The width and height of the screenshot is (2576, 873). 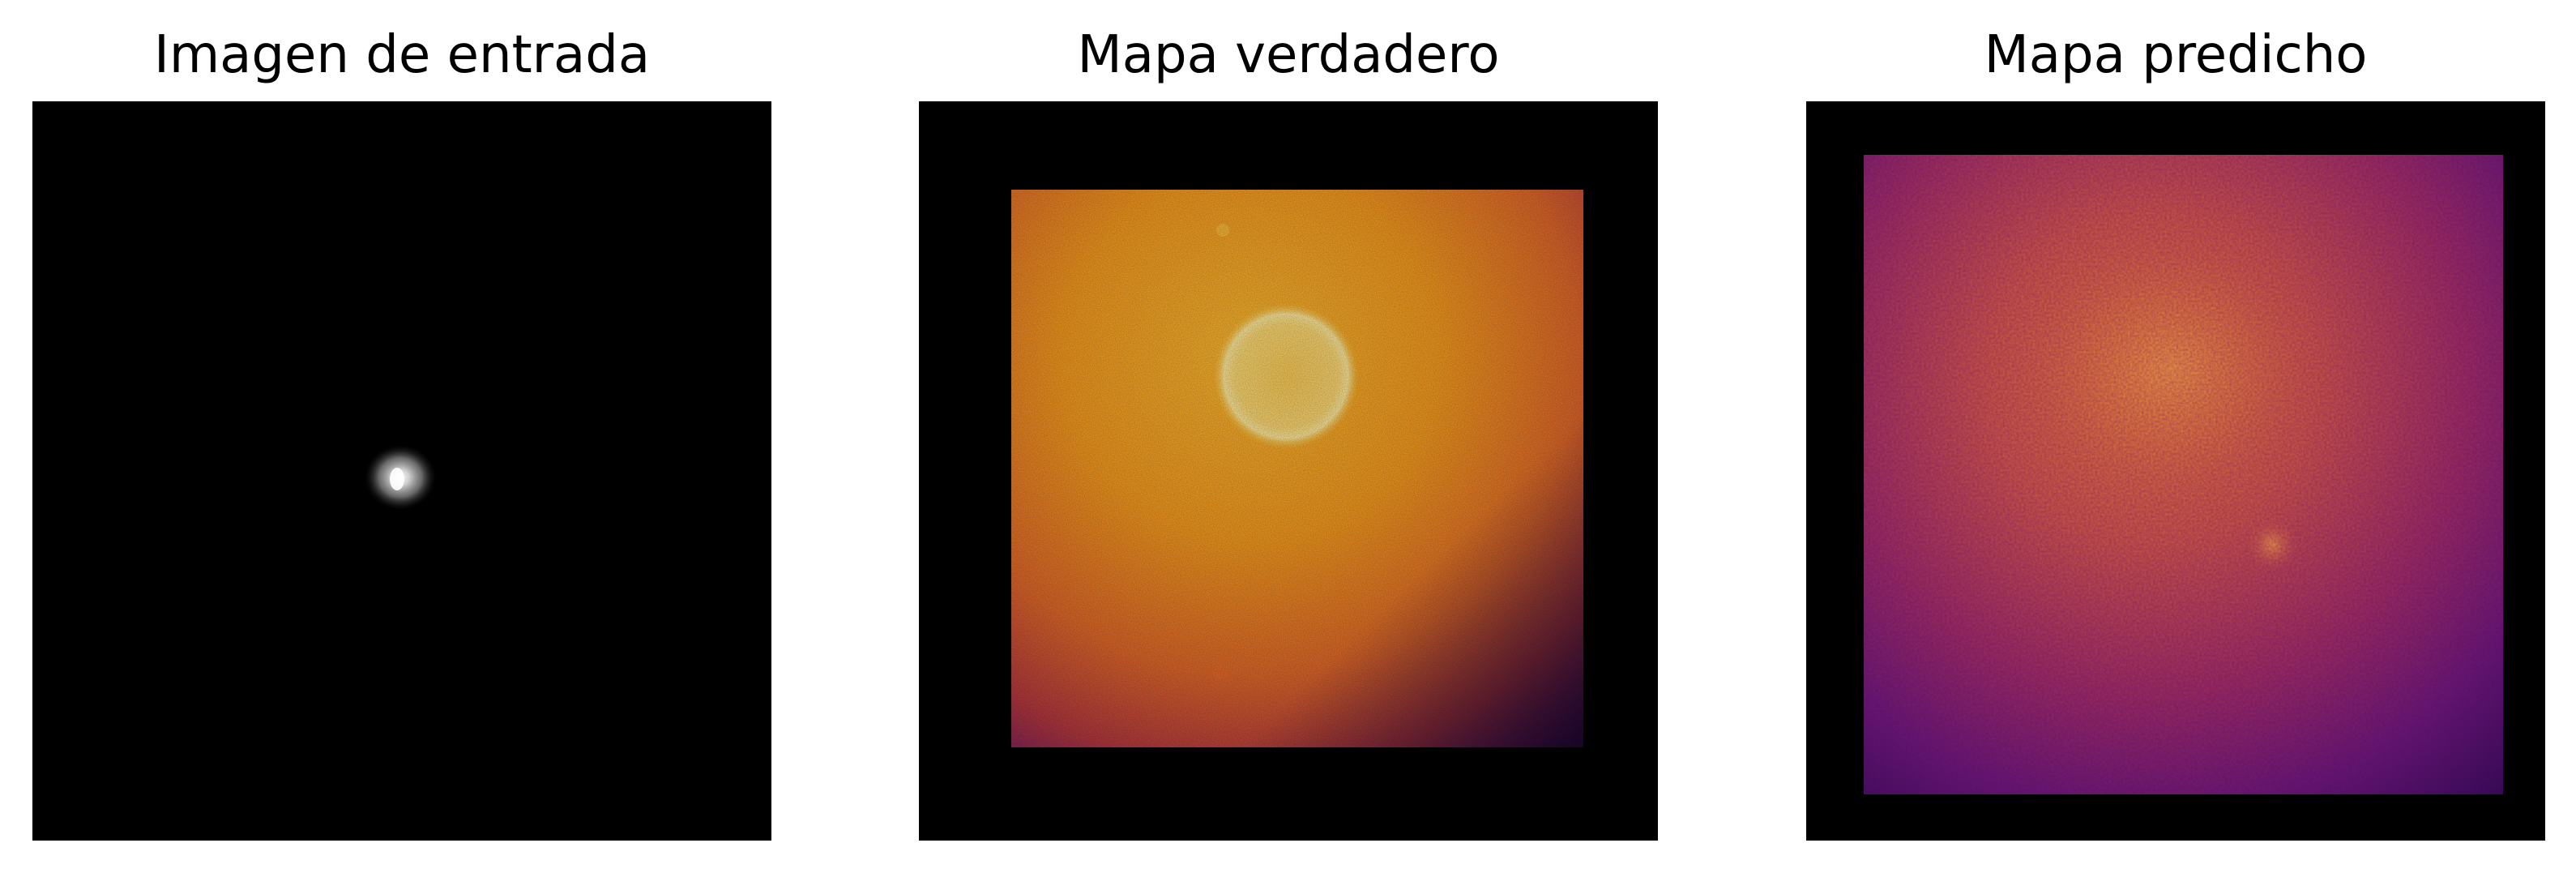 I want to click on panel-title-ground-truth: Mapa verdadero, so click(x=1288, y=55).